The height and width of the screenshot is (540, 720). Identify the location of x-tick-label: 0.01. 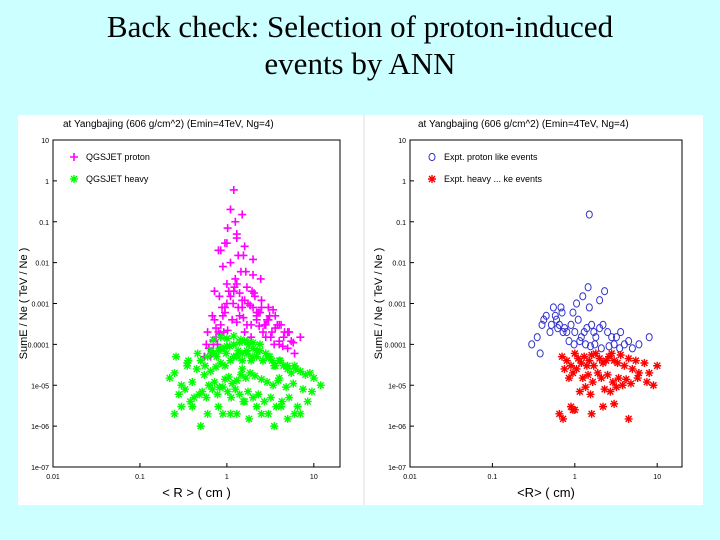
(410, 477).